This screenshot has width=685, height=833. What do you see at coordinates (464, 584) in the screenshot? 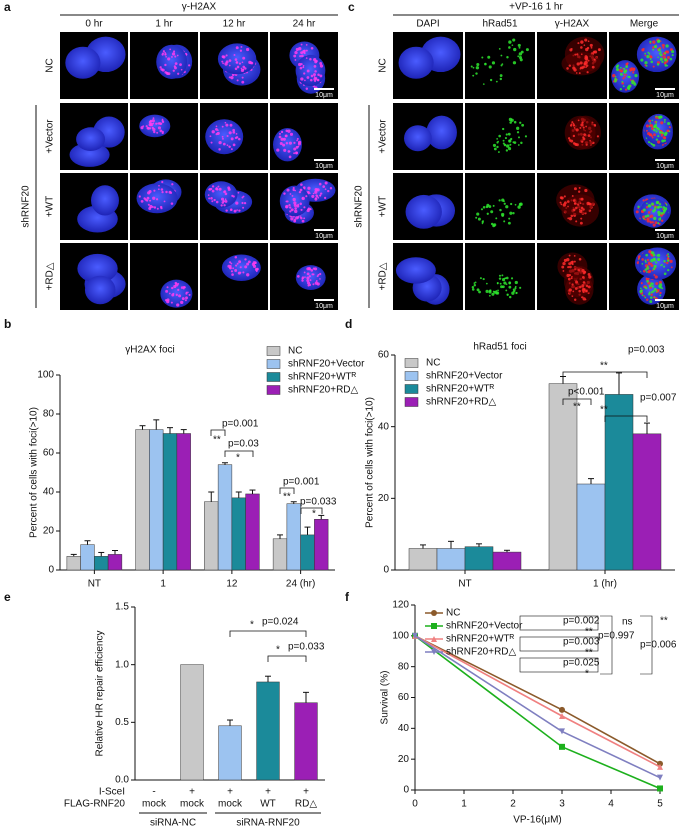
I see `x-tick-label: NT` at bounding box center [464, 584].